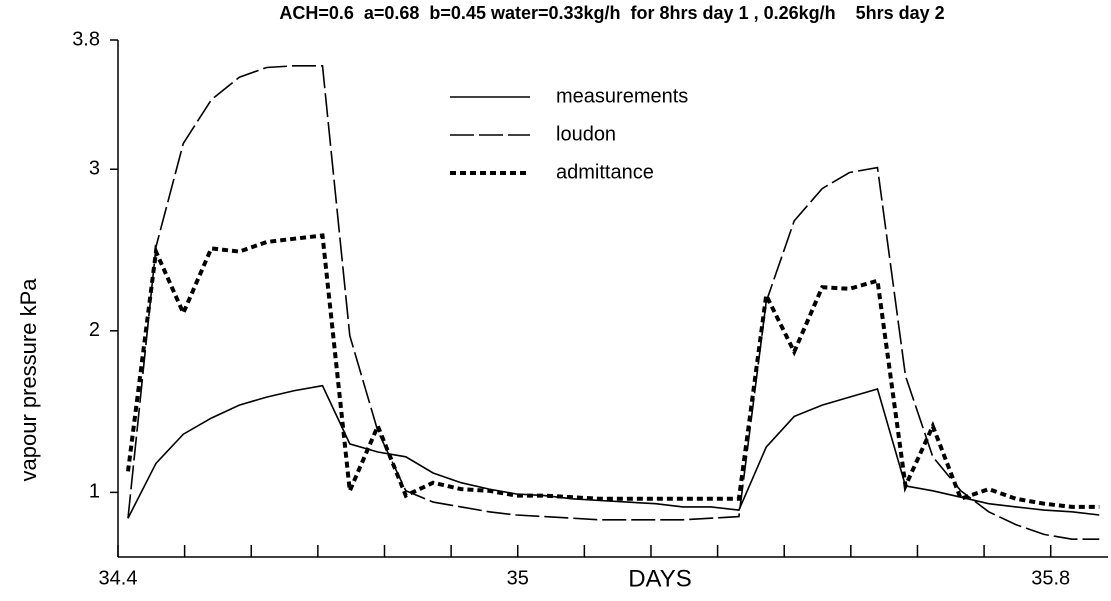 This screenshot has height=601, width=1111. Describe the element at coordinates (1050, 578) in the screenshot. I see `x-tick-label: 35.8` at that location.